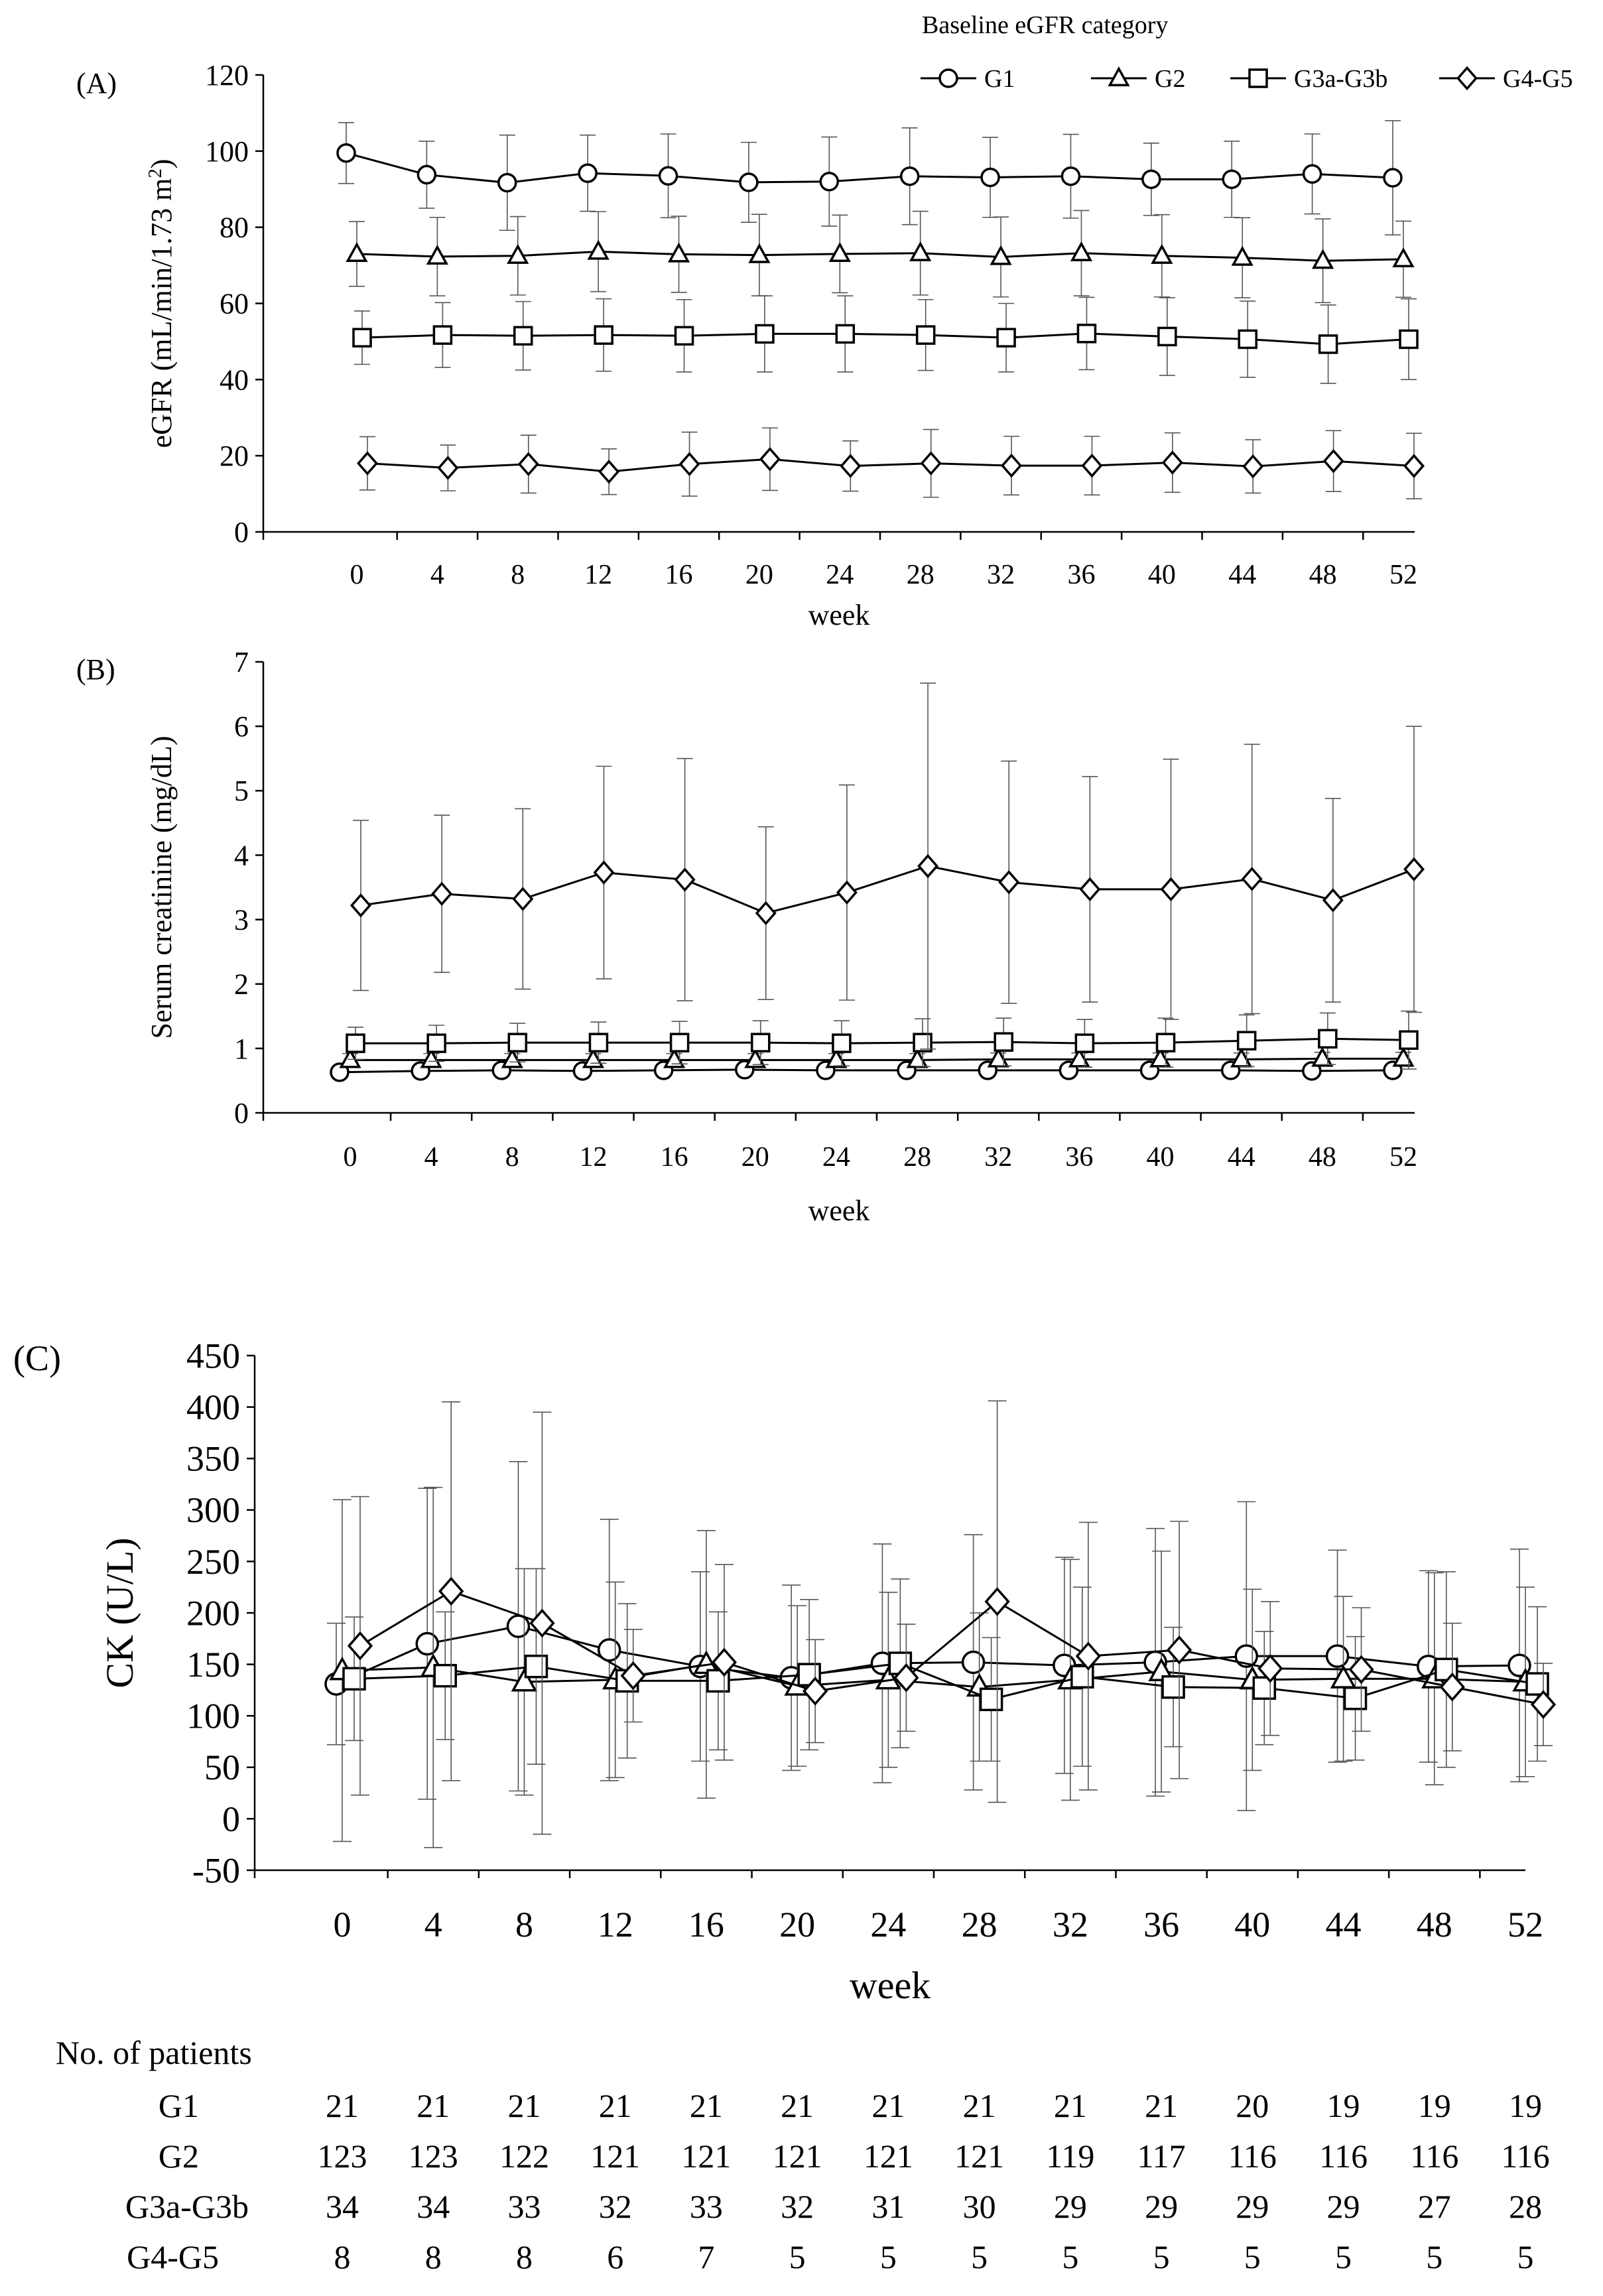 This screenshot has width=1603, height=2296. Describe the element at coordinates (706, 2207) in the screenshot. I see `patients-cell: 33` at that location.